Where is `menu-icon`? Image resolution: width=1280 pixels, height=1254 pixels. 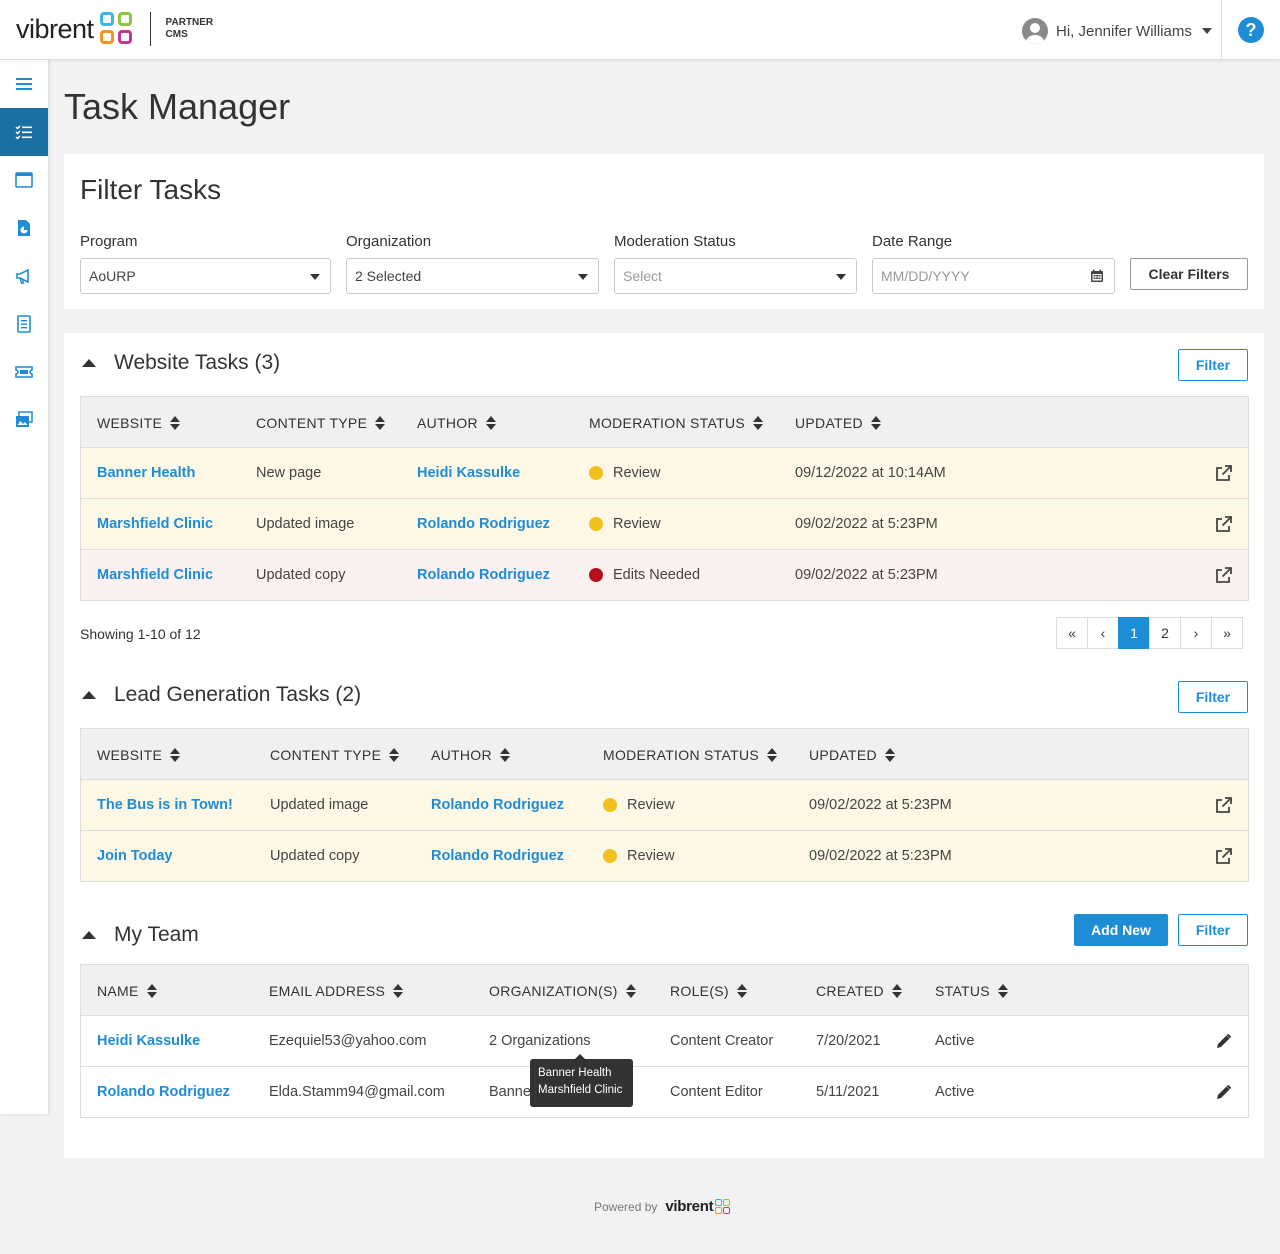
menu-icon is located at coordinates (24, 84).